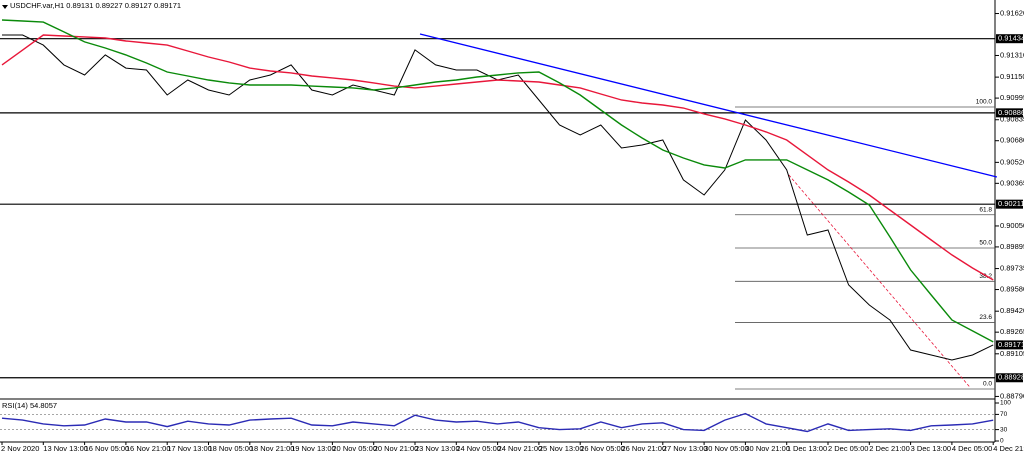 The width and height of the screenshot is (1024, 455). I want to click on y-tick-label: 0.89265, so click(1012, 331).